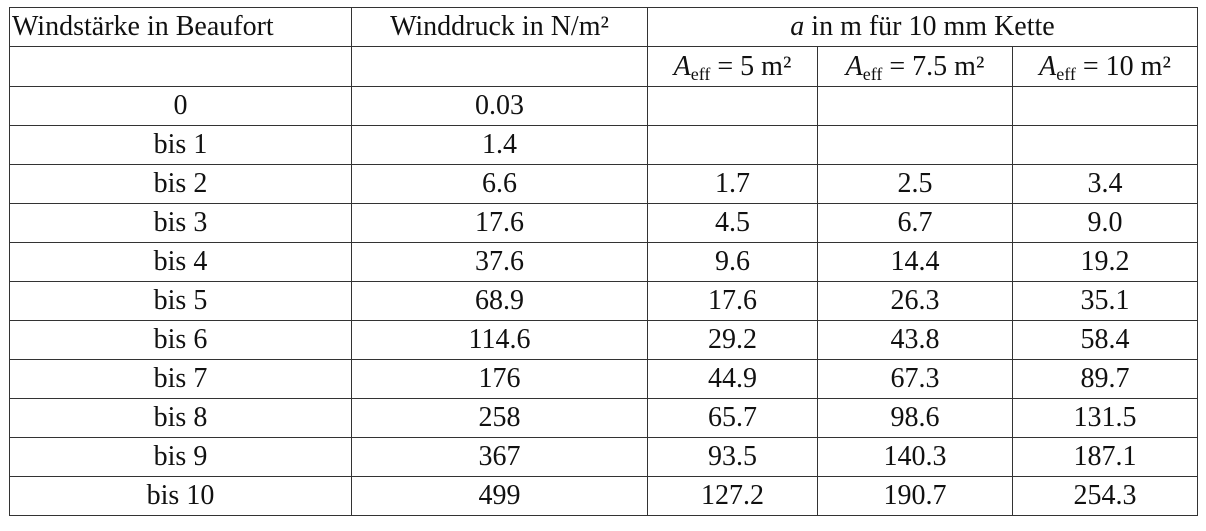 The height and width of the screenshot is (531, 1206). I want to click on data-row: bis 3 17.6 4.5 6.7 9.0, so click(603, 223).